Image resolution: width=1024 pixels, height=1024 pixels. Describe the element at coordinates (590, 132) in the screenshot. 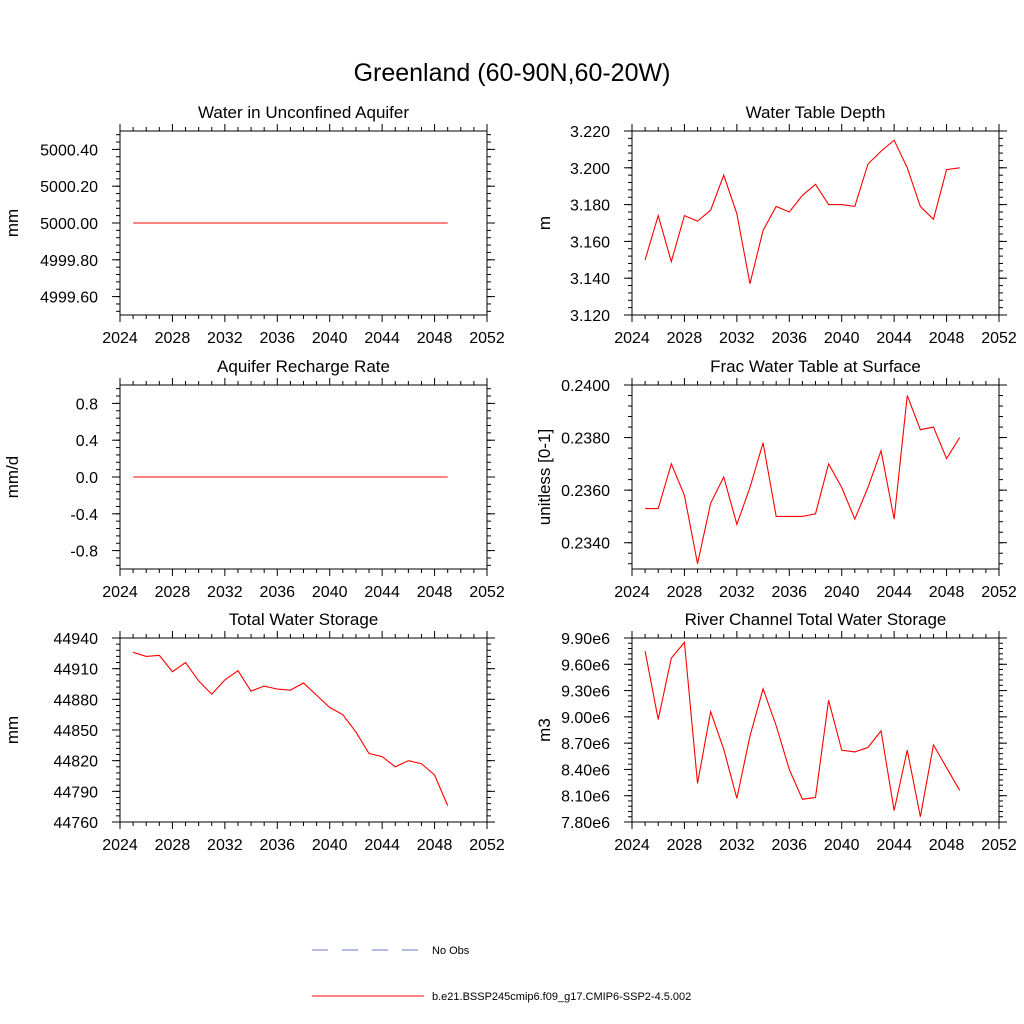

I see `y-tick-label: 3.220` at that location.